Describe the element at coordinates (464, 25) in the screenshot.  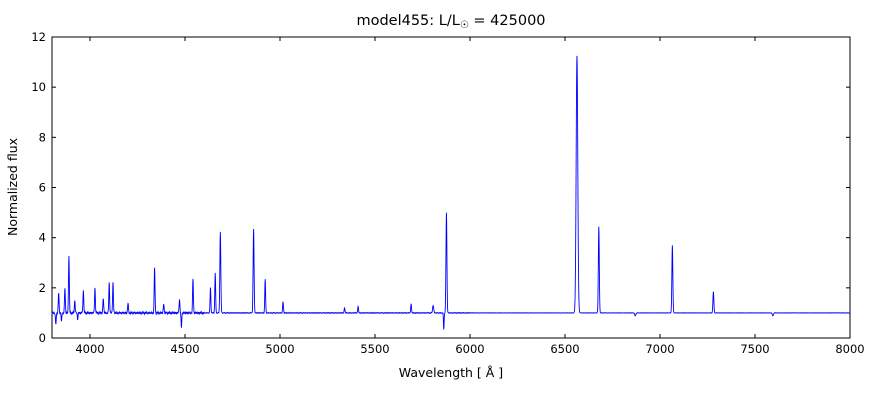
I see `chart-title-sun-symbol: ☉` at that location.